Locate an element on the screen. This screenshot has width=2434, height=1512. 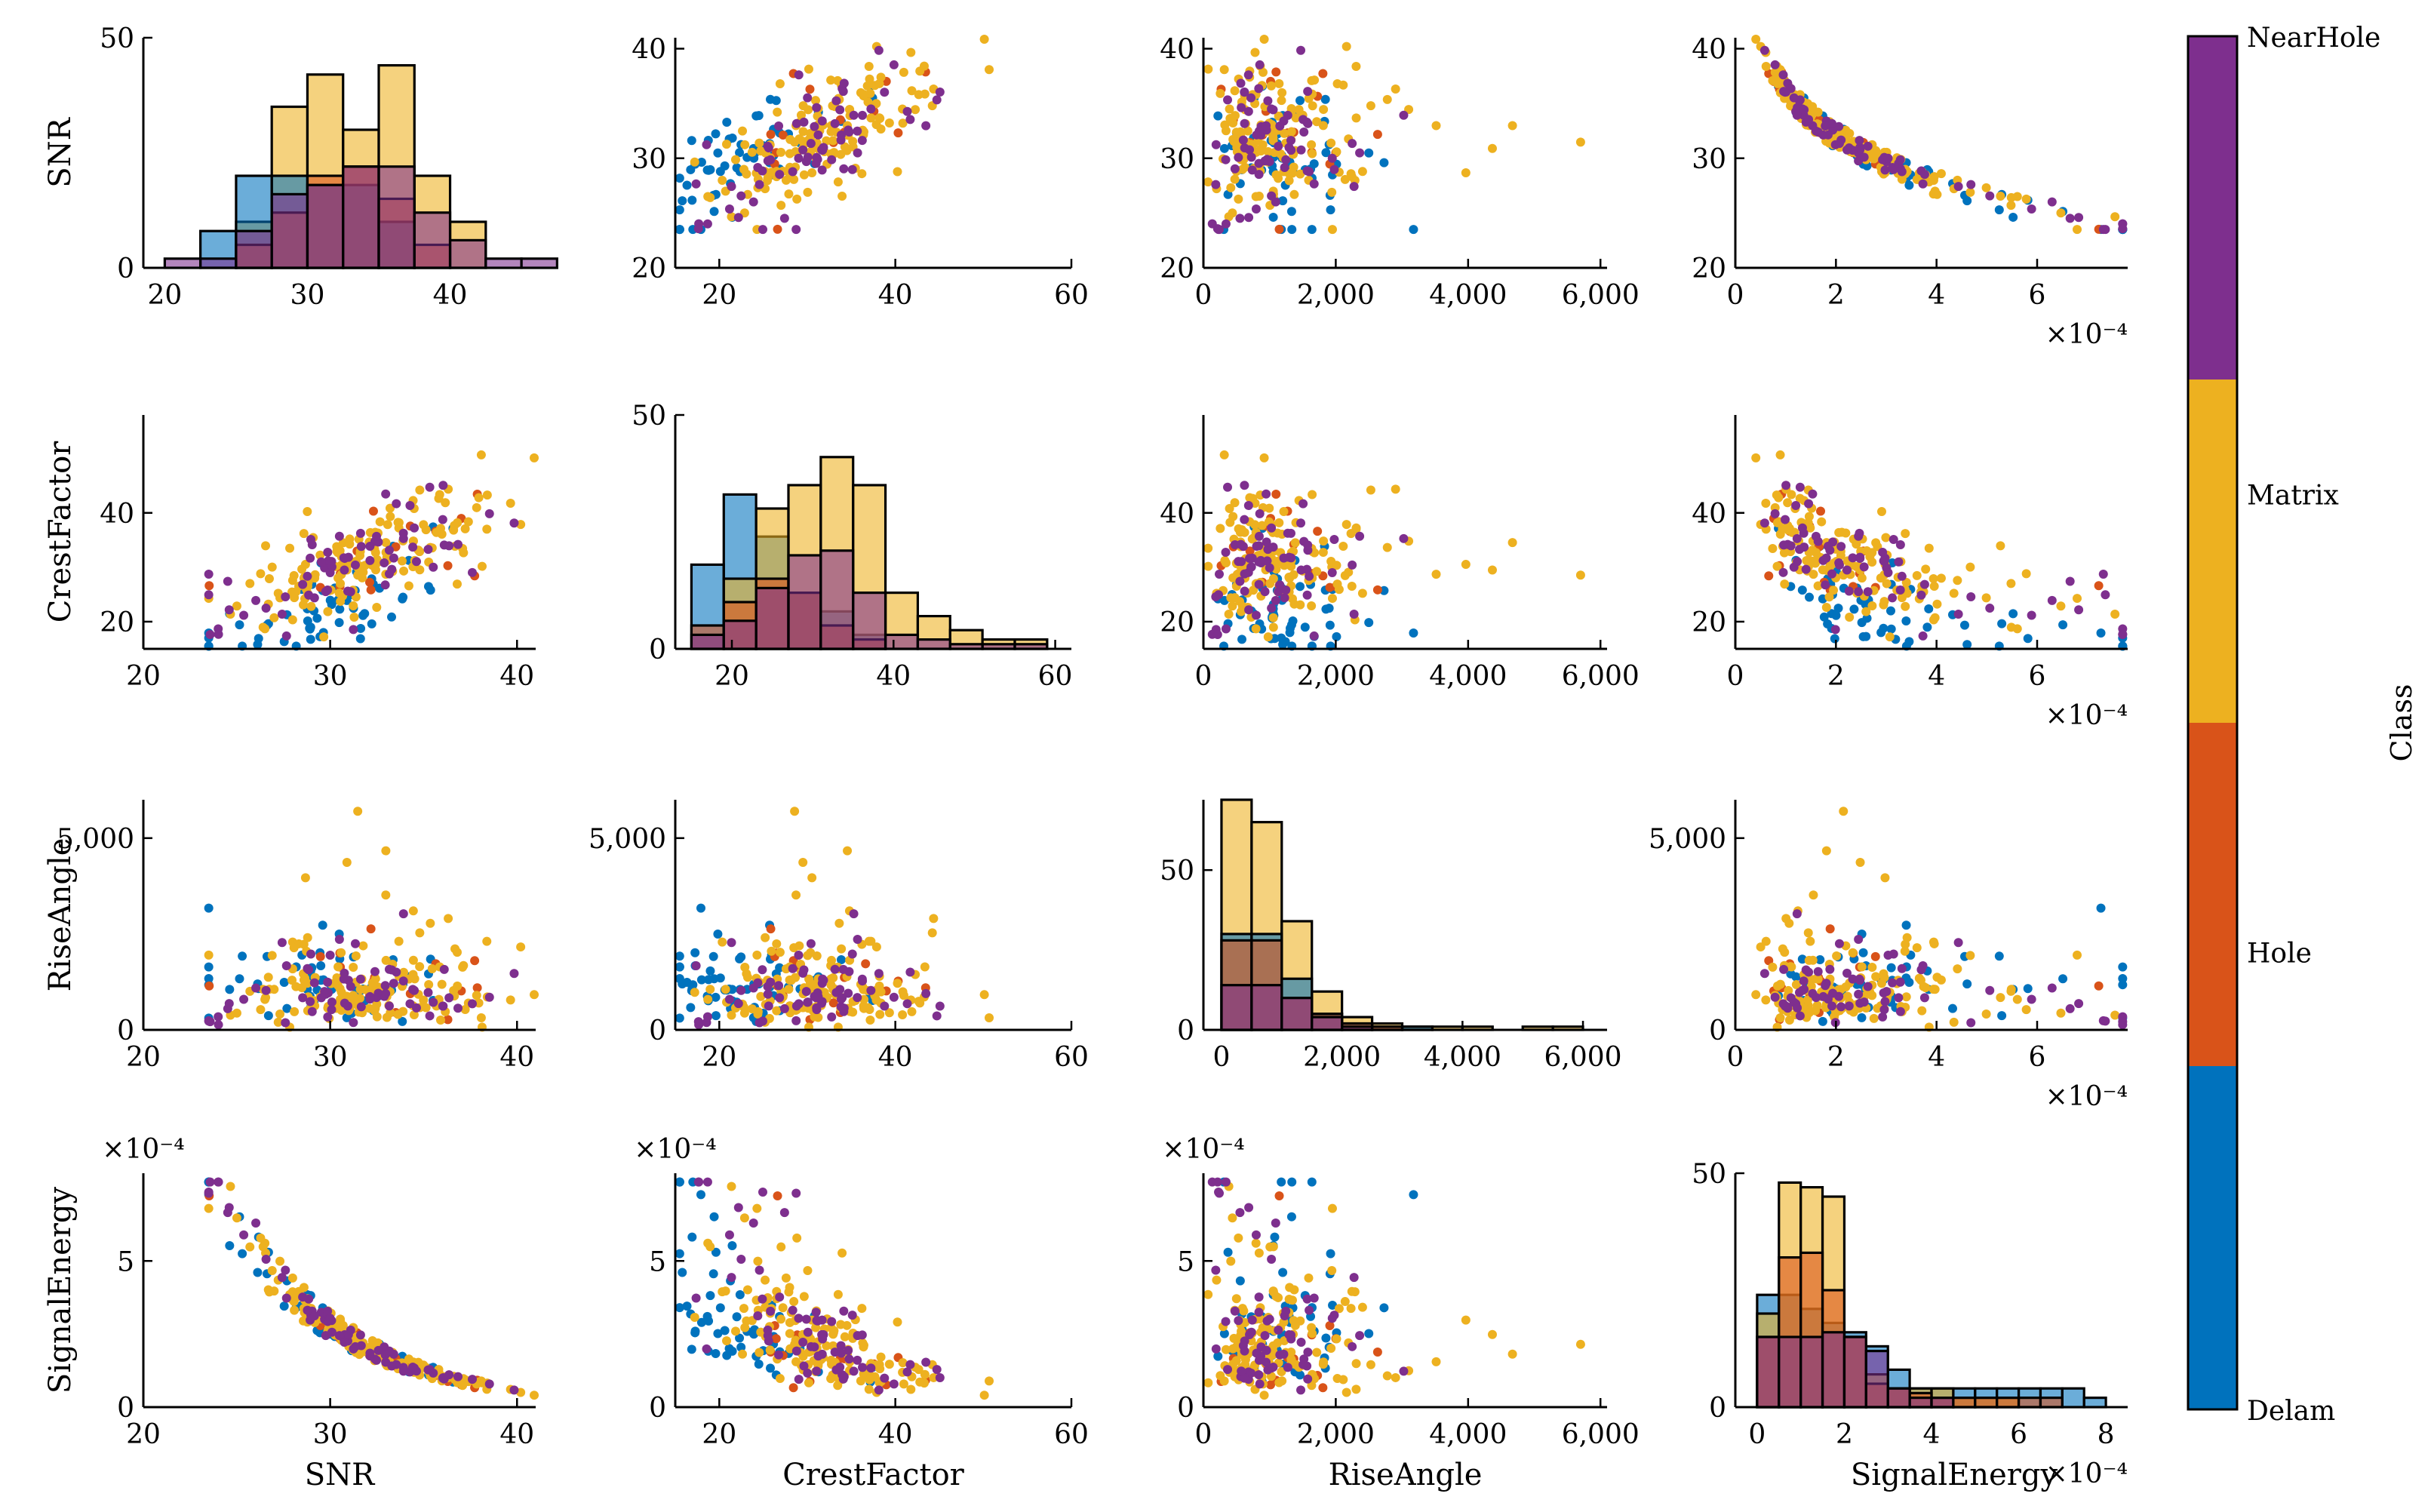
y-tick-label: 0 is located at coordinates (658, 1031).